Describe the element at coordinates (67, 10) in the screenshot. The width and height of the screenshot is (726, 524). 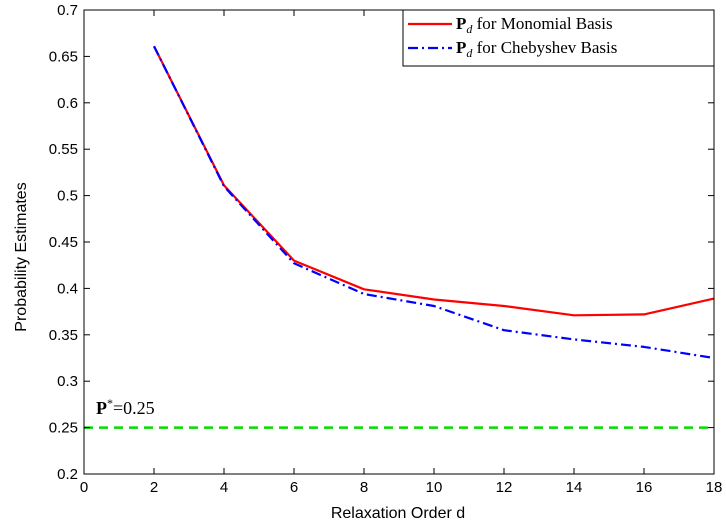
I see `y-tick-label: 0.7` at that location.